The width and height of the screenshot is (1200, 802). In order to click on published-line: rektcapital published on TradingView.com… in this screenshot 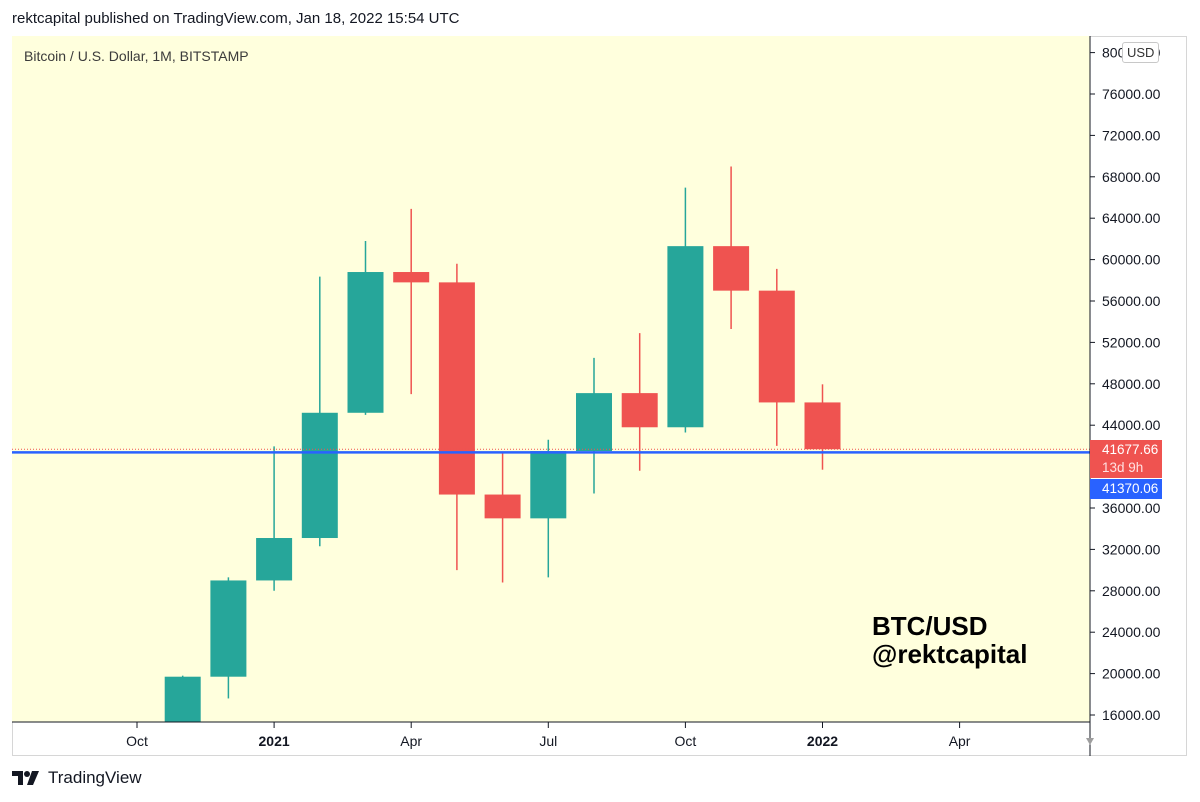, I will do `click(236, 18)`.